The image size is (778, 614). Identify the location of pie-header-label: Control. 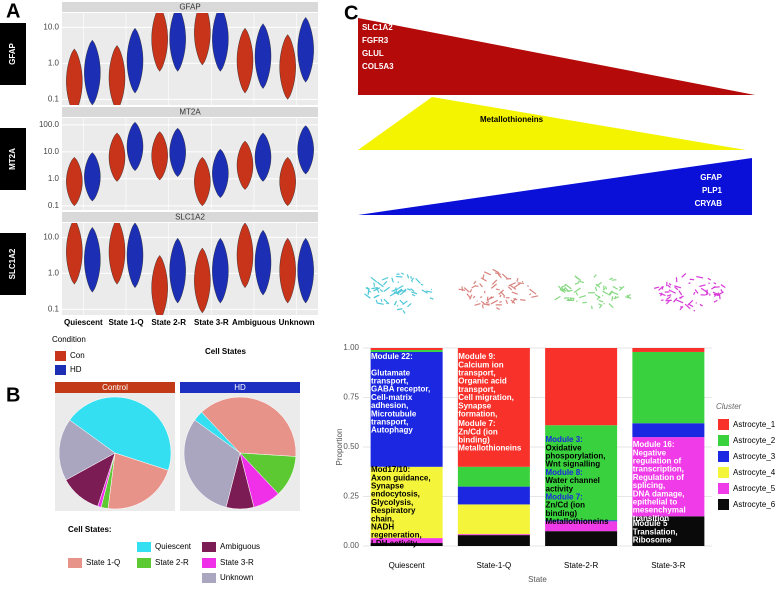
(115, 387).